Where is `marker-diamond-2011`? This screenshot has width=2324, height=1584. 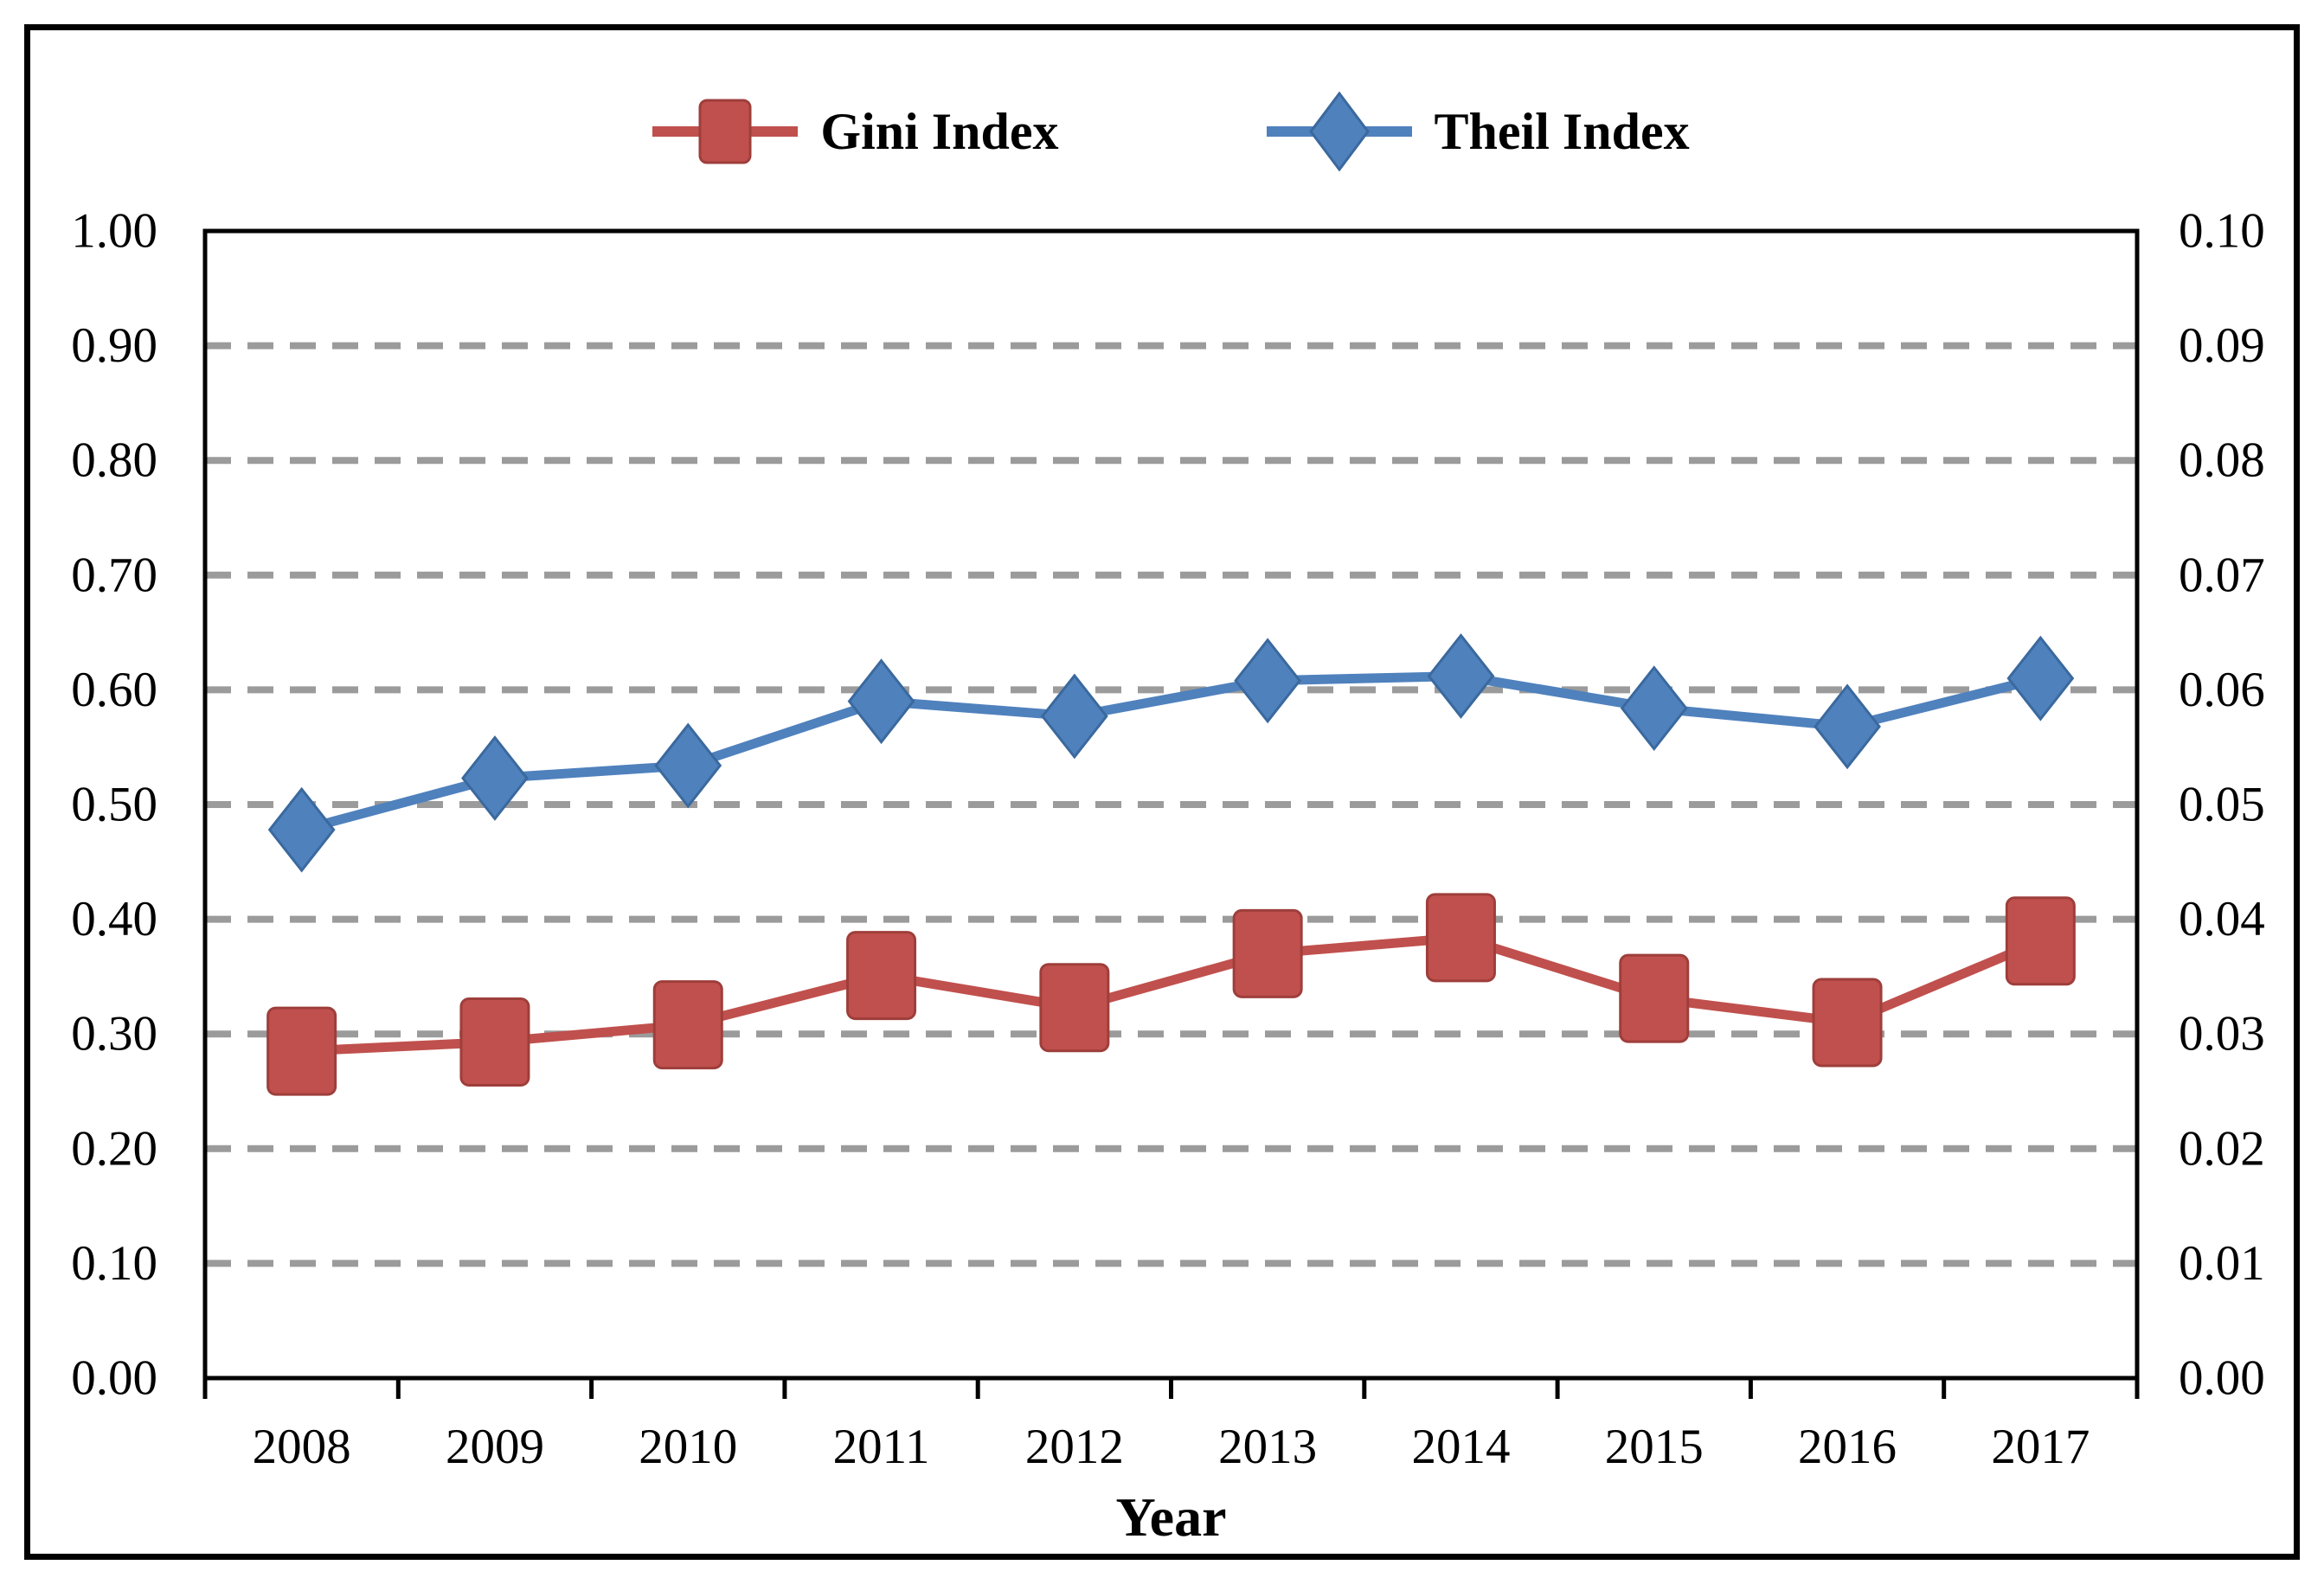 marker-diamond-2011 is located at coordinates (881, 701).